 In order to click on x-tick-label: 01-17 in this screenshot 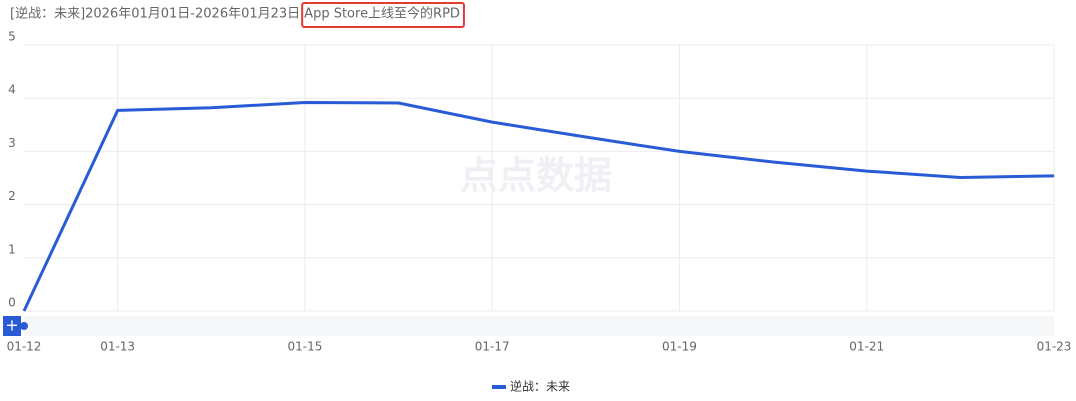, I will do `click(492, 347)`.